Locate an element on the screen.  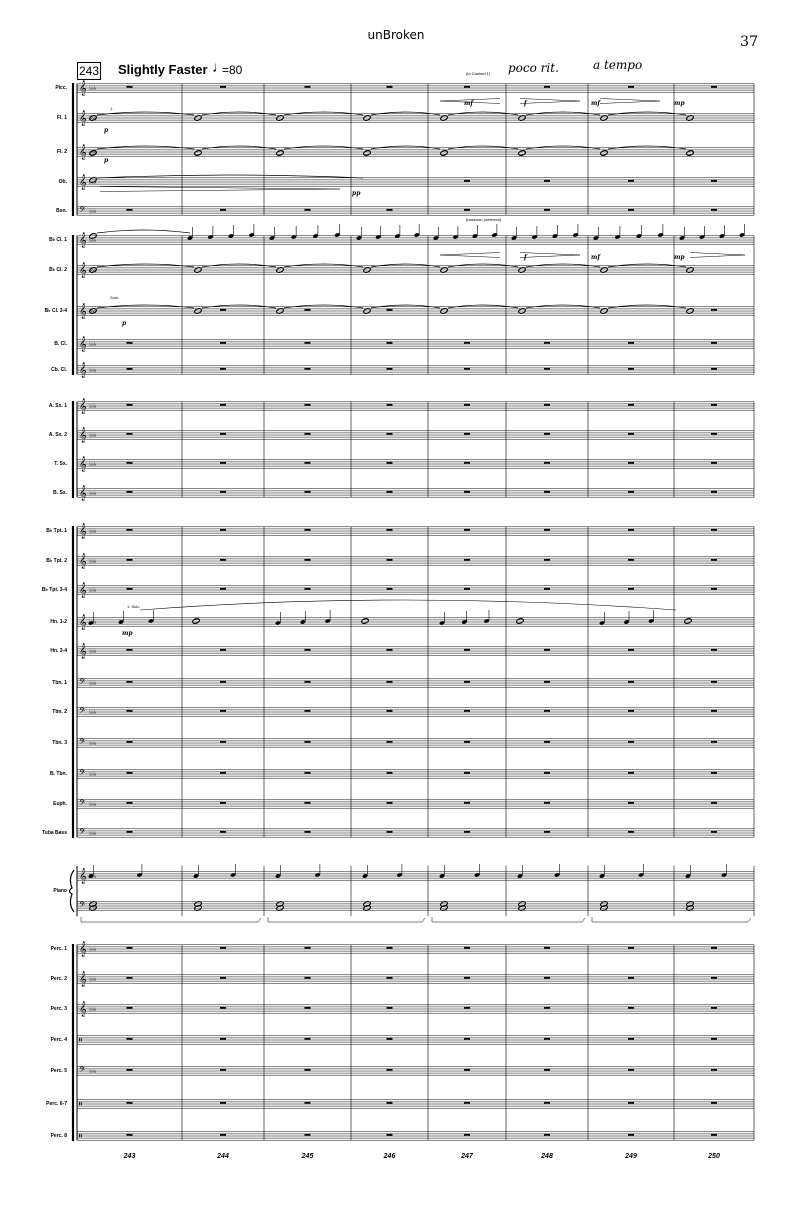
instrument-label: B. Cl. is located at coordinates (60, 344).